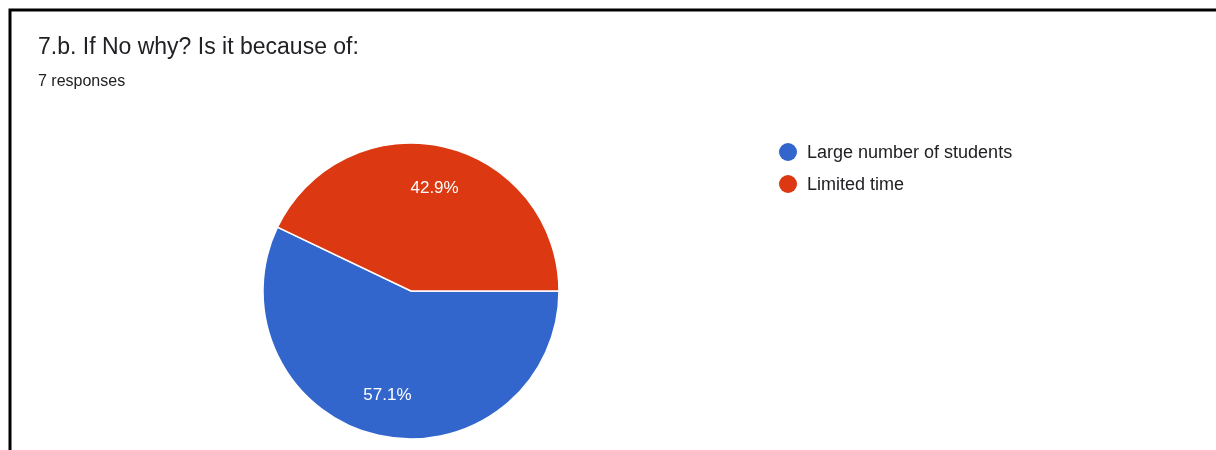 The image size is (1216, 450). I want to click on text: 7 responses, so click(82, 80).